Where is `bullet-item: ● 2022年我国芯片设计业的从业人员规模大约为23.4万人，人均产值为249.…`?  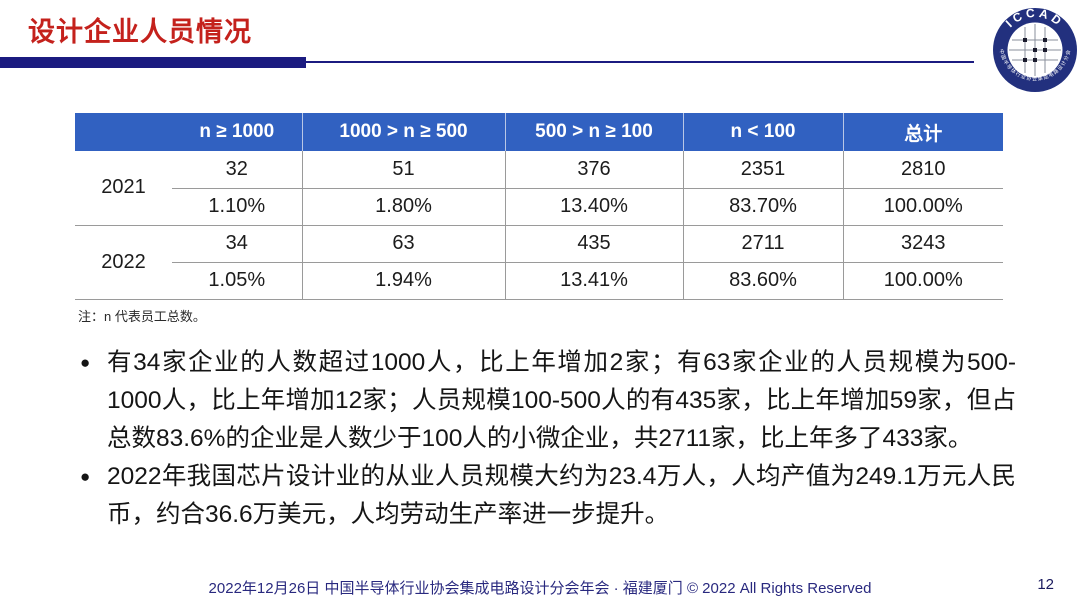
bullet-item: ● 2022年我国芯片设计业的从业人员规模大约为23.4万人，人均产值为249.… is located at coordinates (548, 496).